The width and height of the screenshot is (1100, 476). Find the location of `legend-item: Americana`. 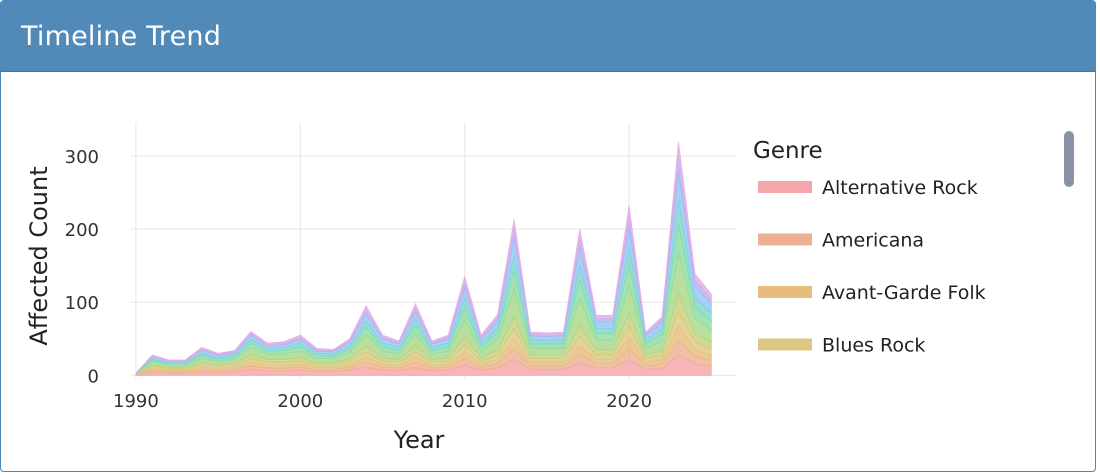

legend-item: Americana is located at coordinates (841, 241).